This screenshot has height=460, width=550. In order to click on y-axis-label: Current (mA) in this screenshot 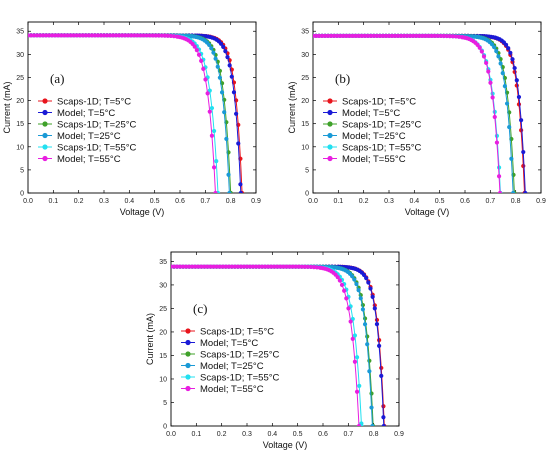, I will do `click(7, 107)`.